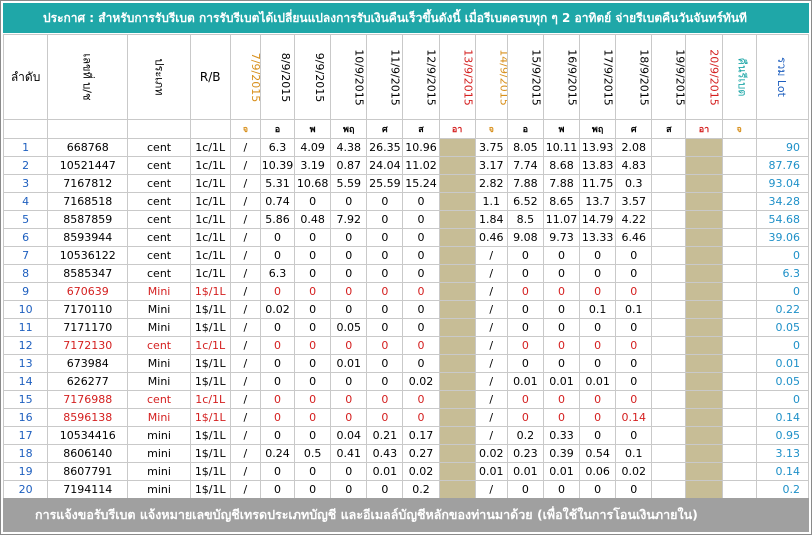  Describe the element at coordinates (88, 183) in the screenshot. I see `account-number: 7167812` at that location.